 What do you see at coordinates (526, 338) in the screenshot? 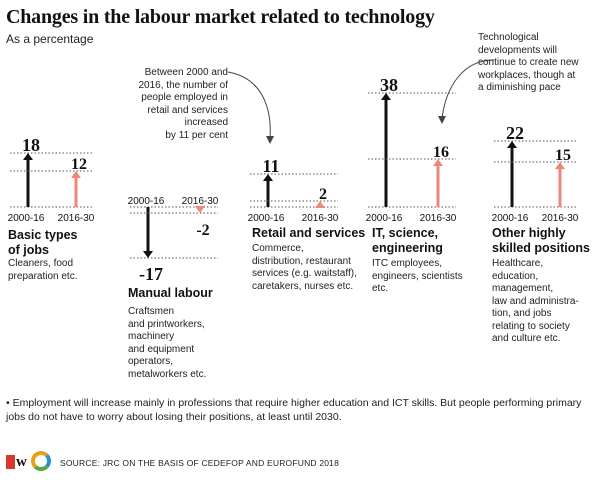
I see `category-description-line: and culture etc.` at bounding box center [526, 338].